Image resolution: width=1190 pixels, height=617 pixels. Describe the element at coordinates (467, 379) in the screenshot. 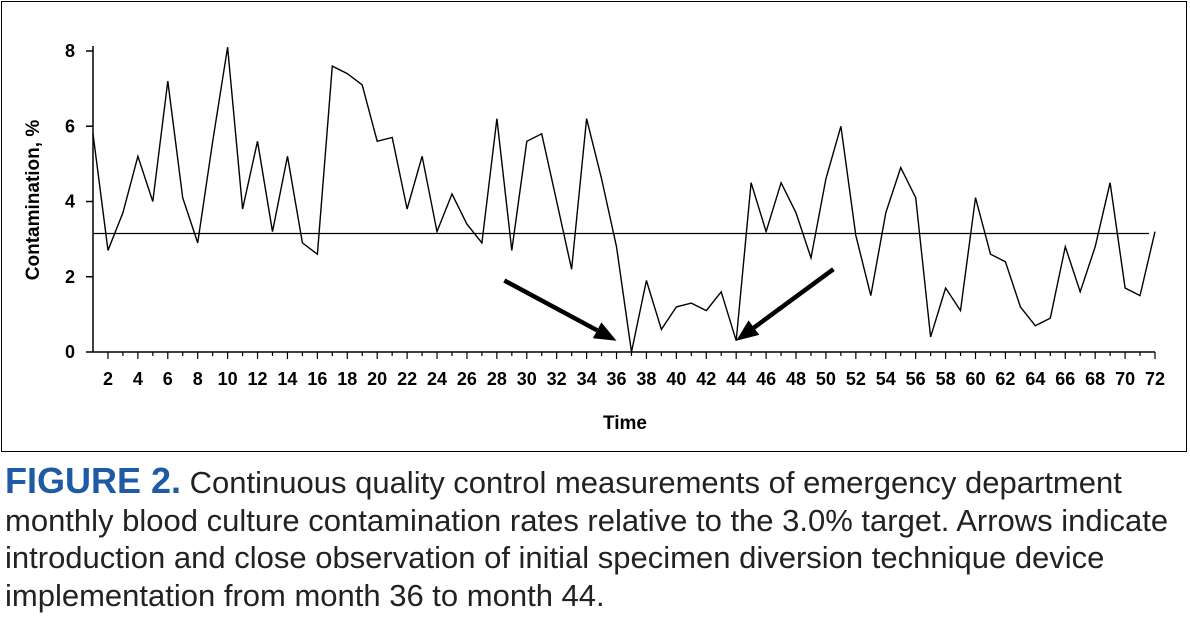

I see `x-tick-label: 26` at that location.